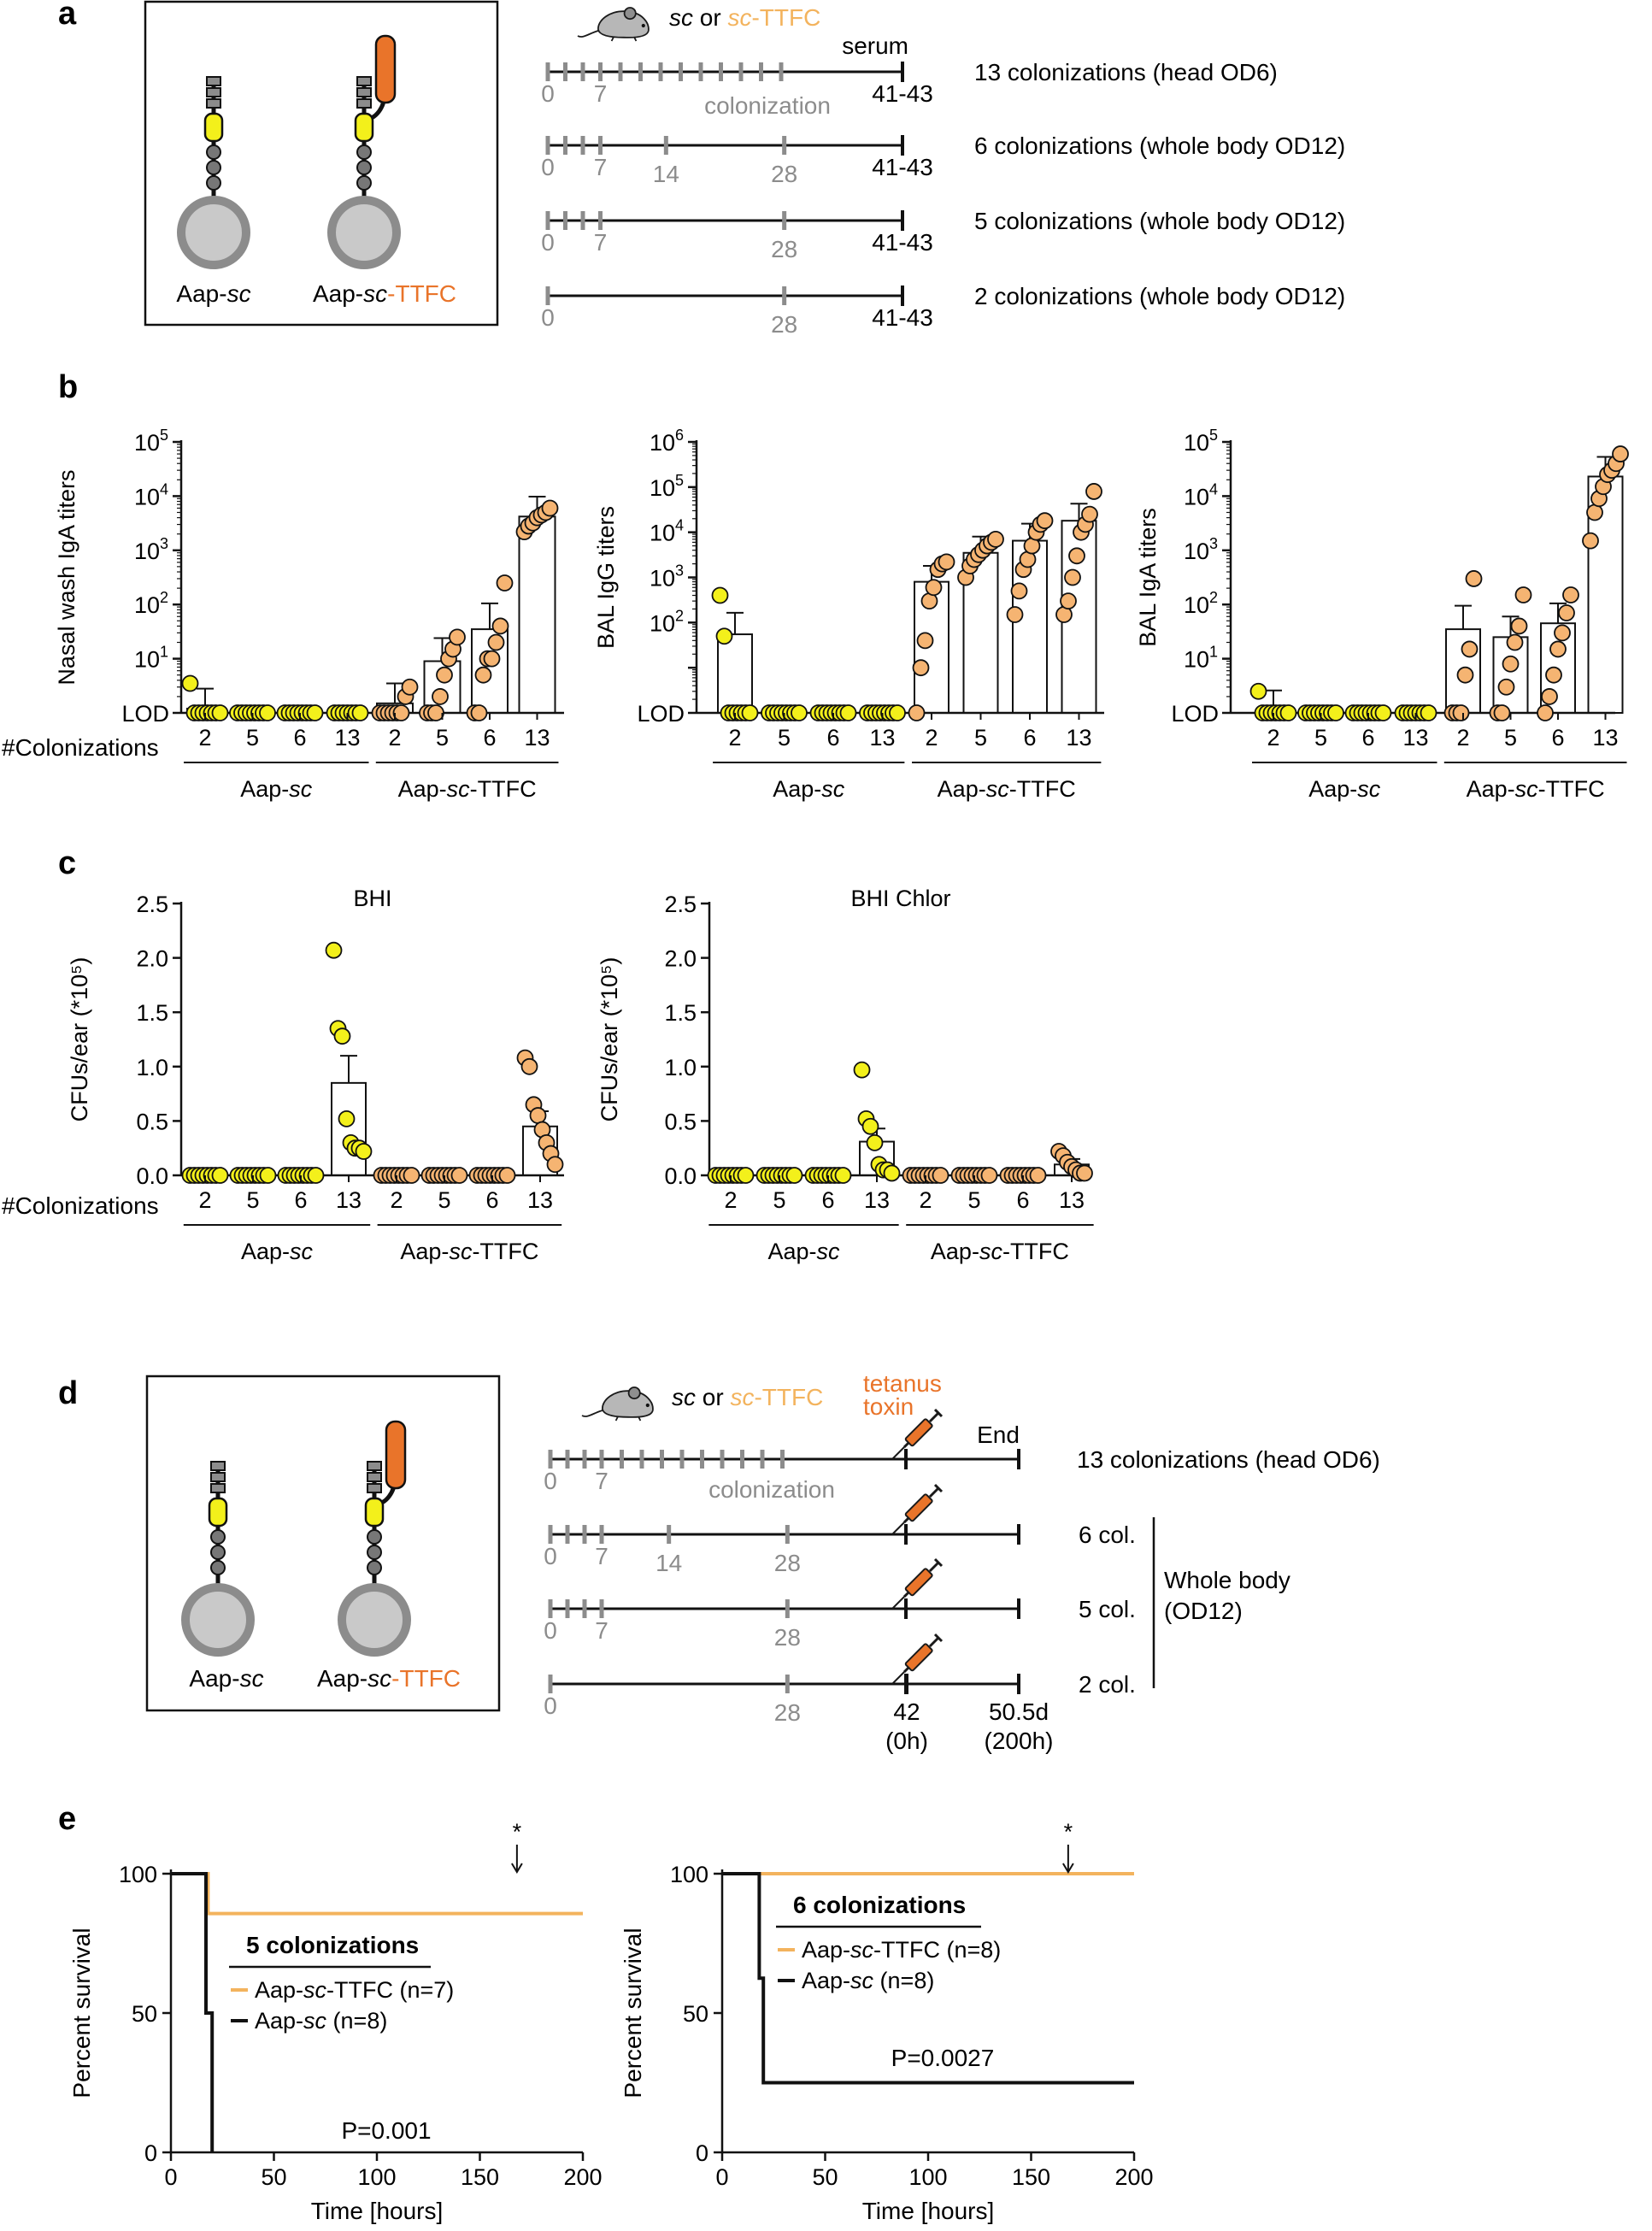 This screenshot has width=1652, height=2231. Describe the element at coordinates (1201, 604) in the screenshot. I see `y-tick-label: 10²` at that location.